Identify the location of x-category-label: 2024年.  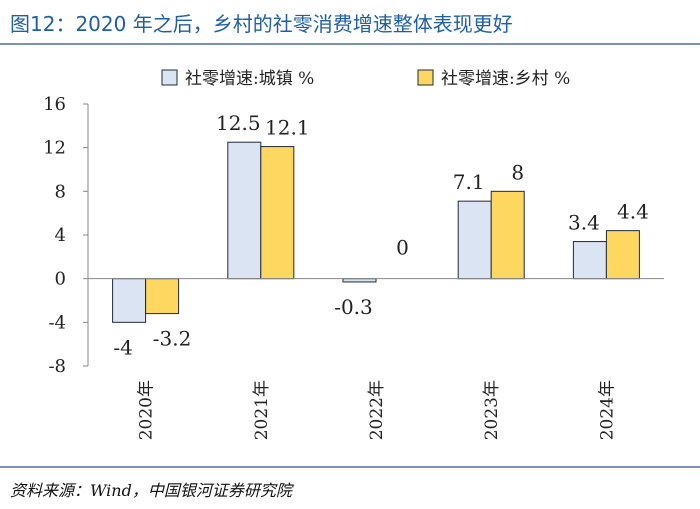
(607, 410).